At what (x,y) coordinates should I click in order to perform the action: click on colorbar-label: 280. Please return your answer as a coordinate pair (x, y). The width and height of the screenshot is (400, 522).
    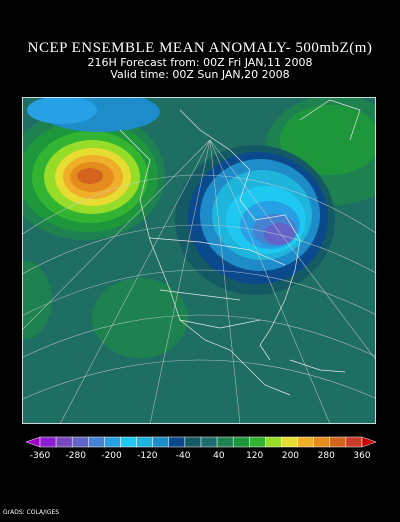
    Looking at the image, I should click on (326, 456).